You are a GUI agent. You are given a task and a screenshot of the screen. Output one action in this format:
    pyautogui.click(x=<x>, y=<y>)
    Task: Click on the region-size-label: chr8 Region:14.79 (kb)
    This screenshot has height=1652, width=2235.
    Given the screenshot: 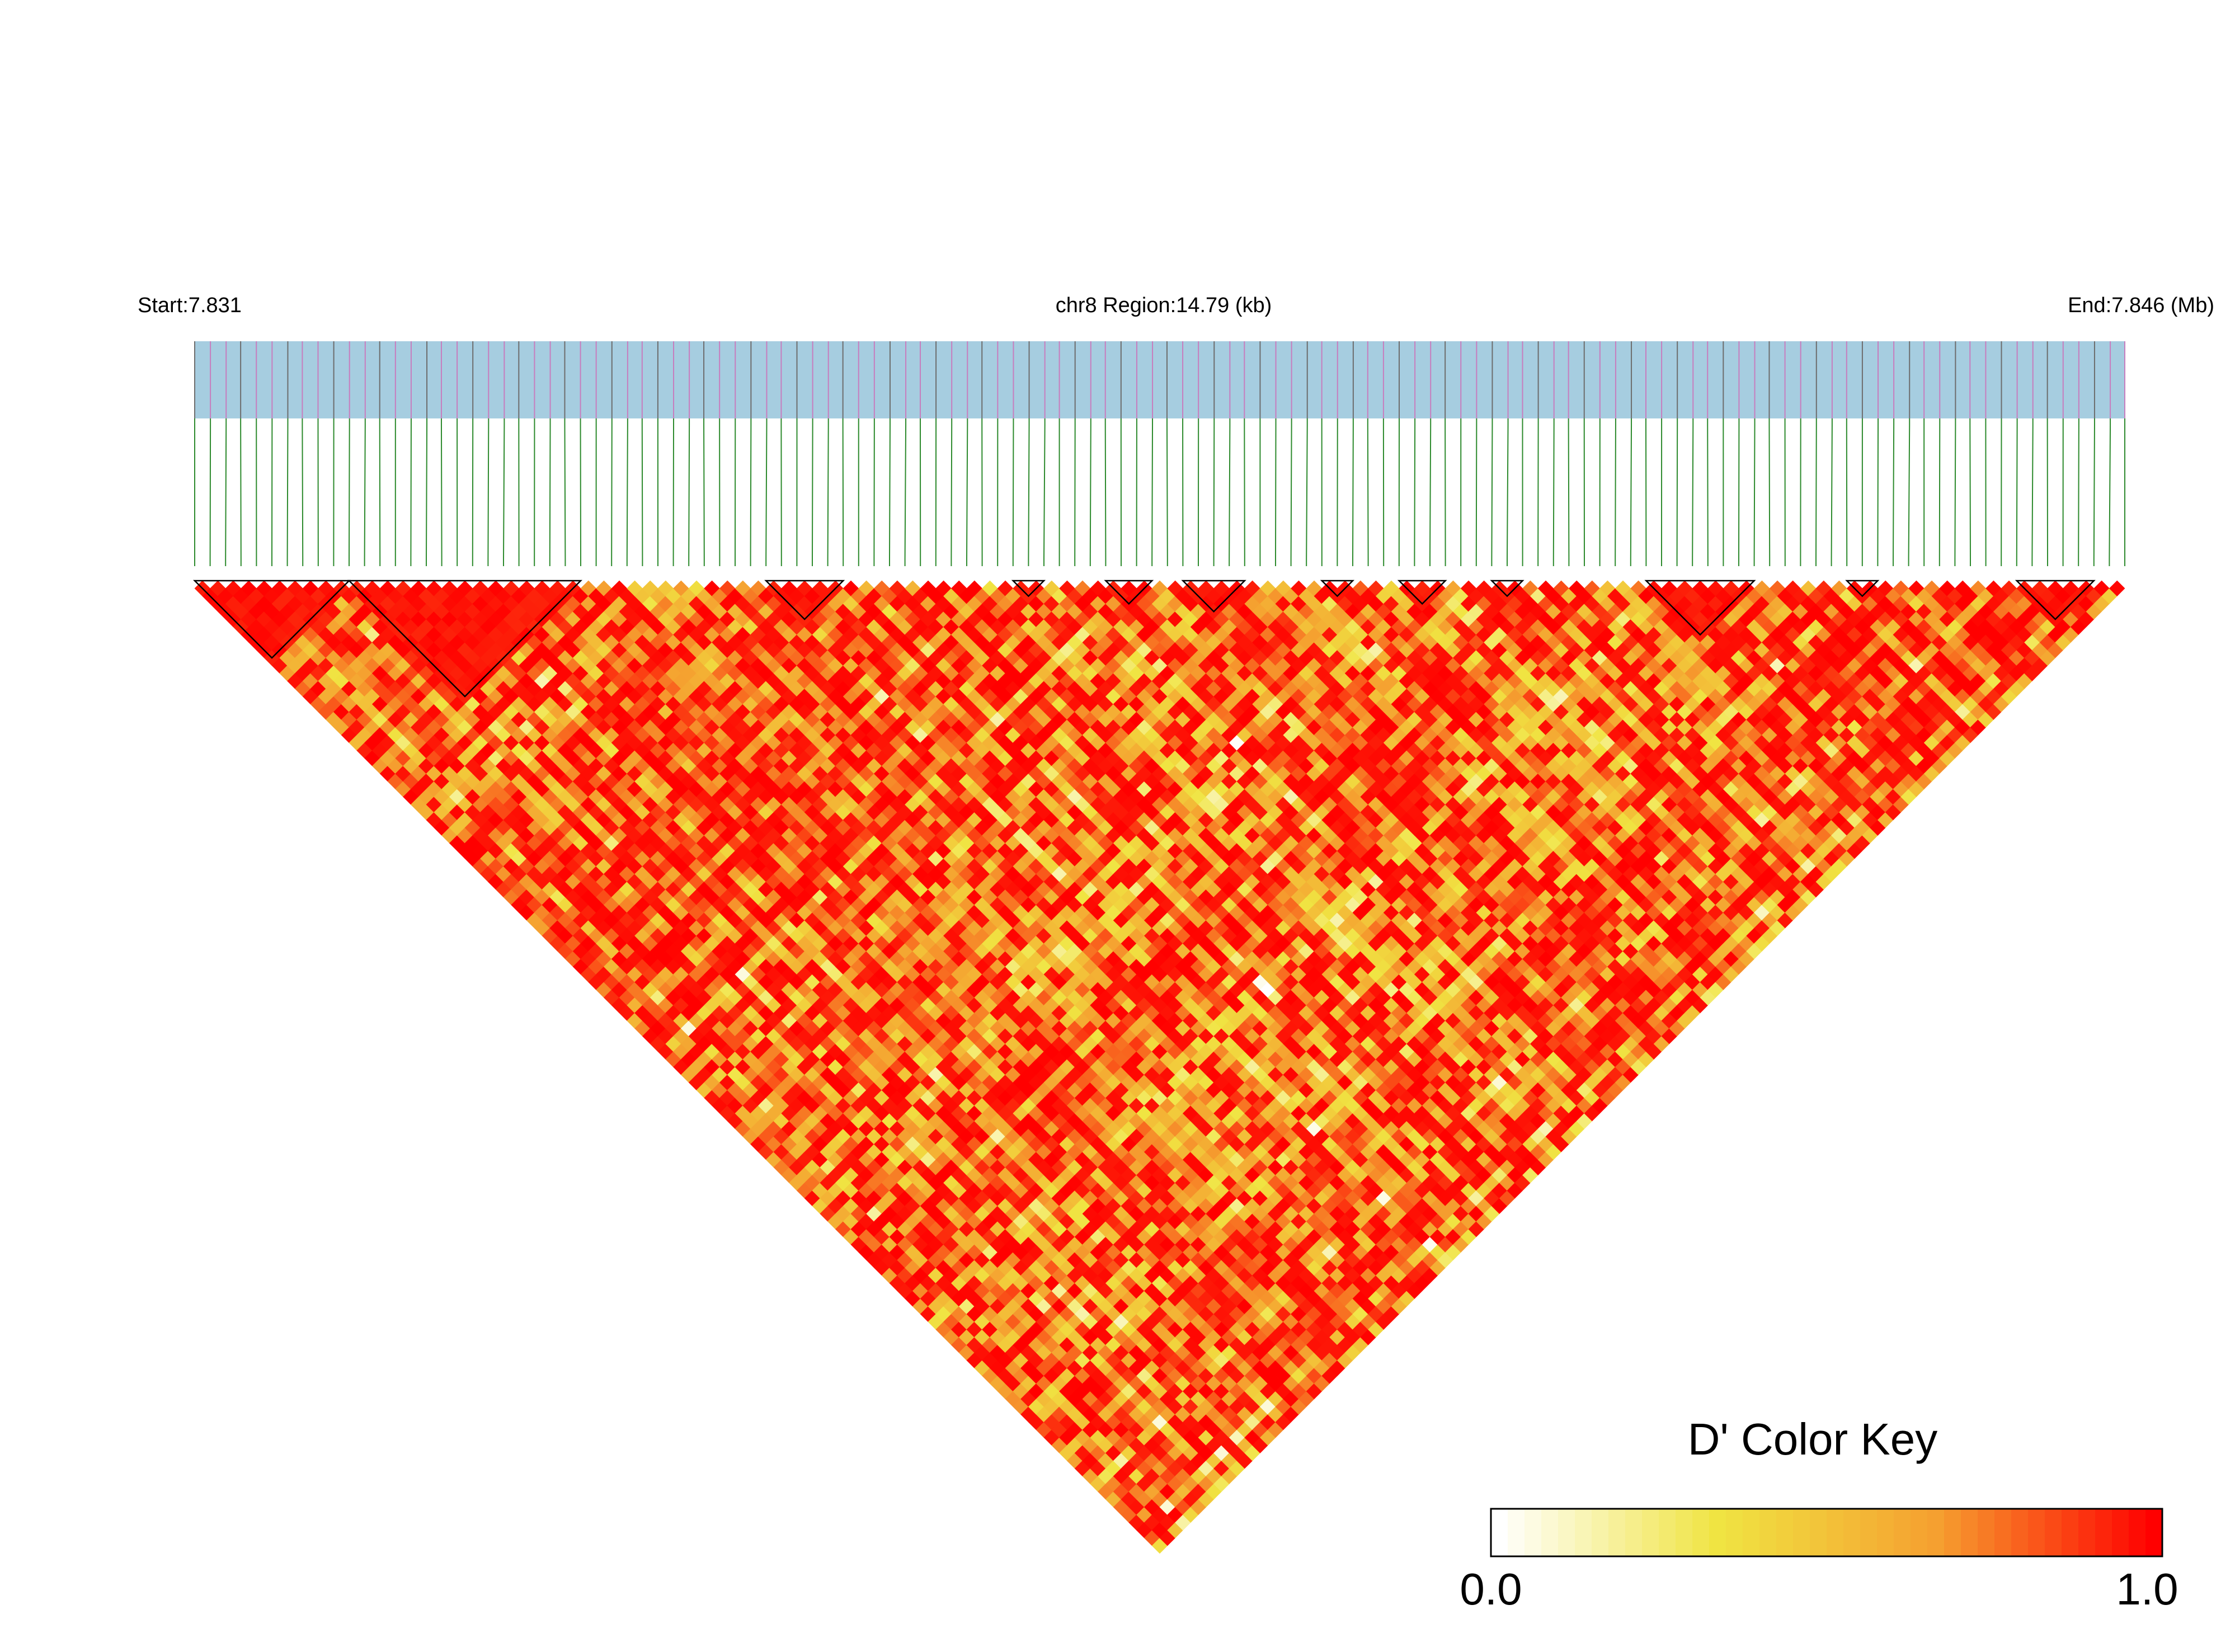 What is the action you would take?
    pyautogui.click(x=1164, y=306)
    